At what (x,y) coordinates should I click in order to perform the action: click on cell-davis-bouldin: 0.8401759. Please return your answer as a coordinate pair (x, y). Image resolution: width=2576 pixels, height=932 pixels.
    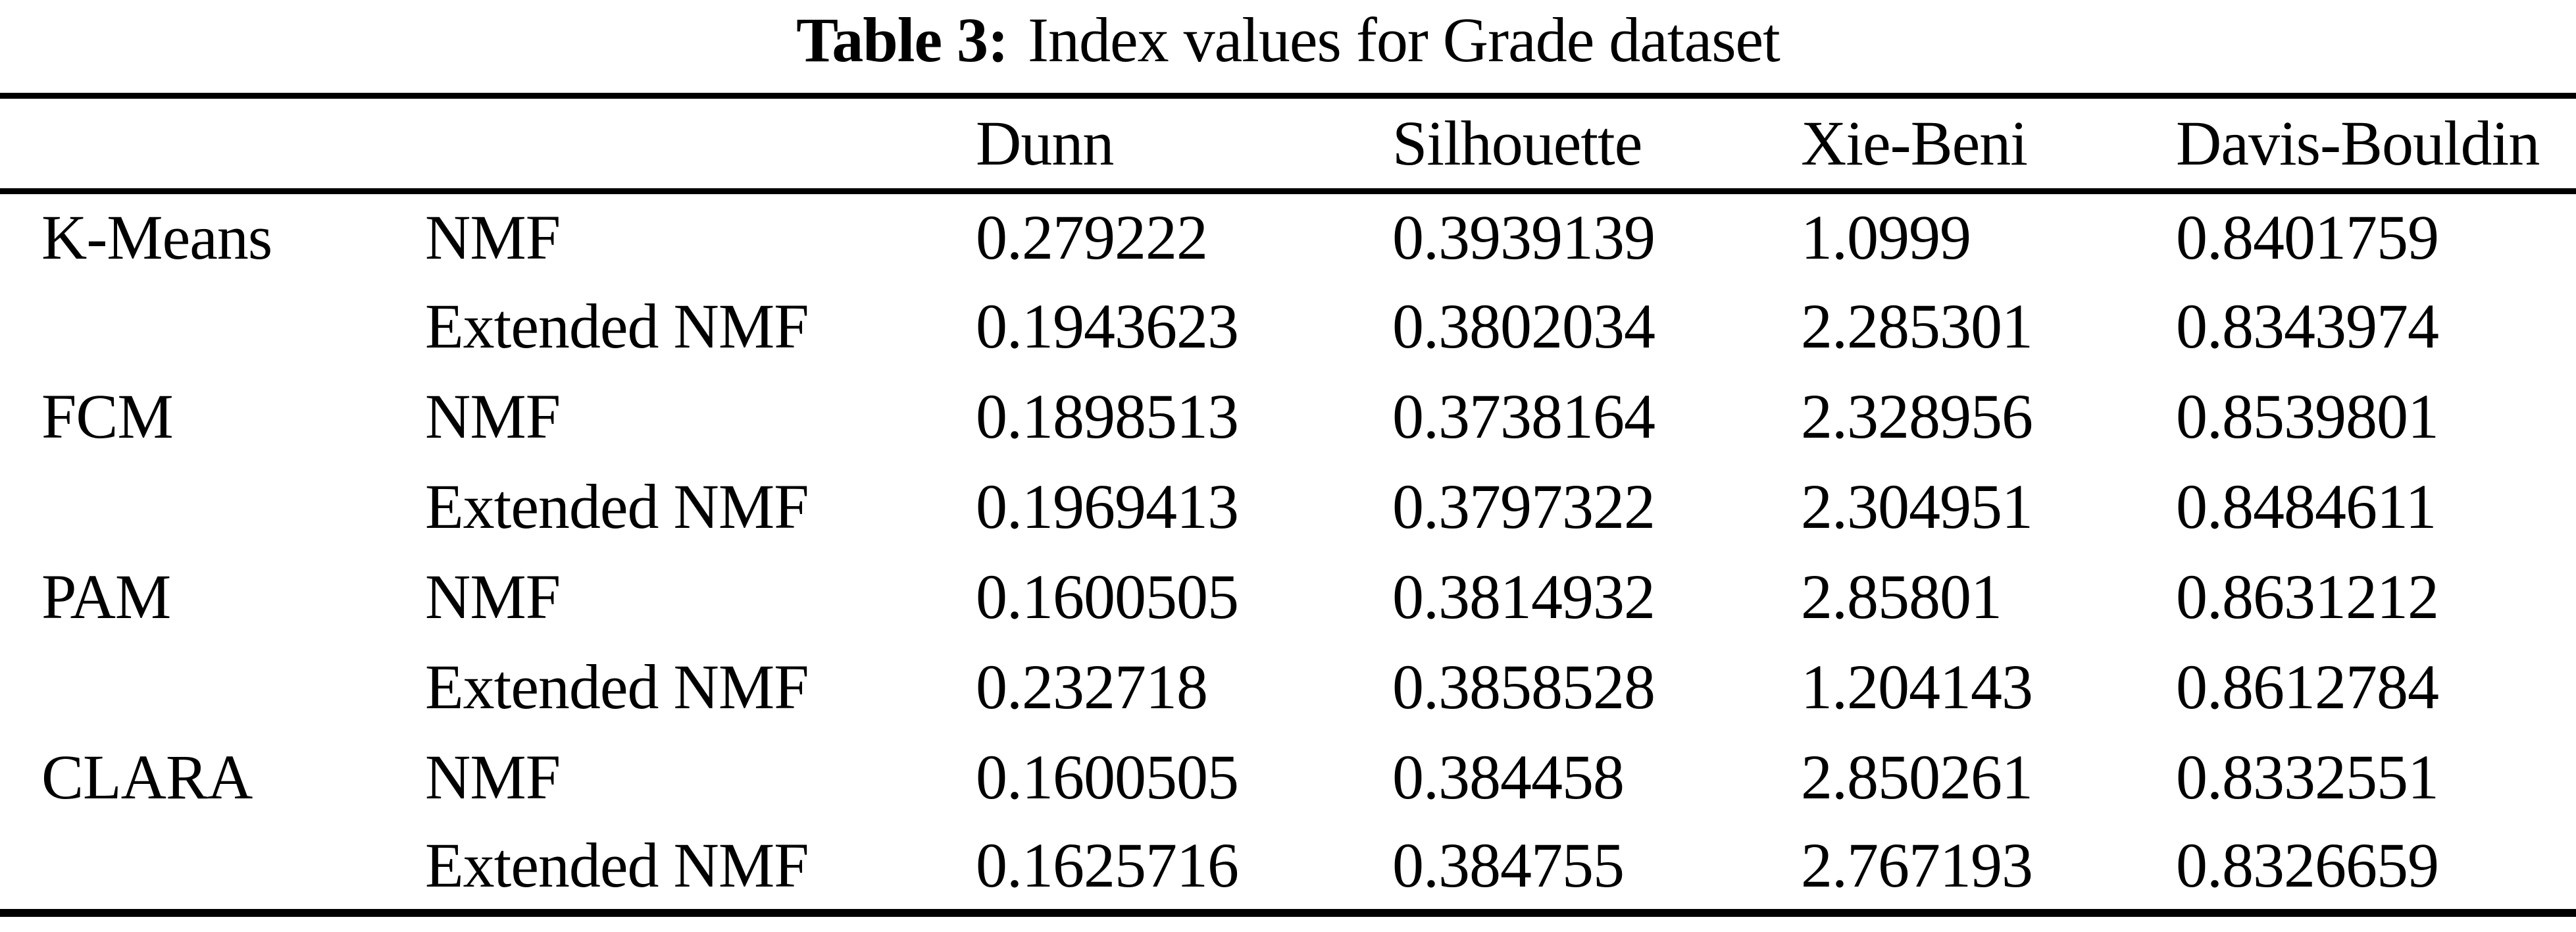
    Looking at the image, I should click on (2307, 237).